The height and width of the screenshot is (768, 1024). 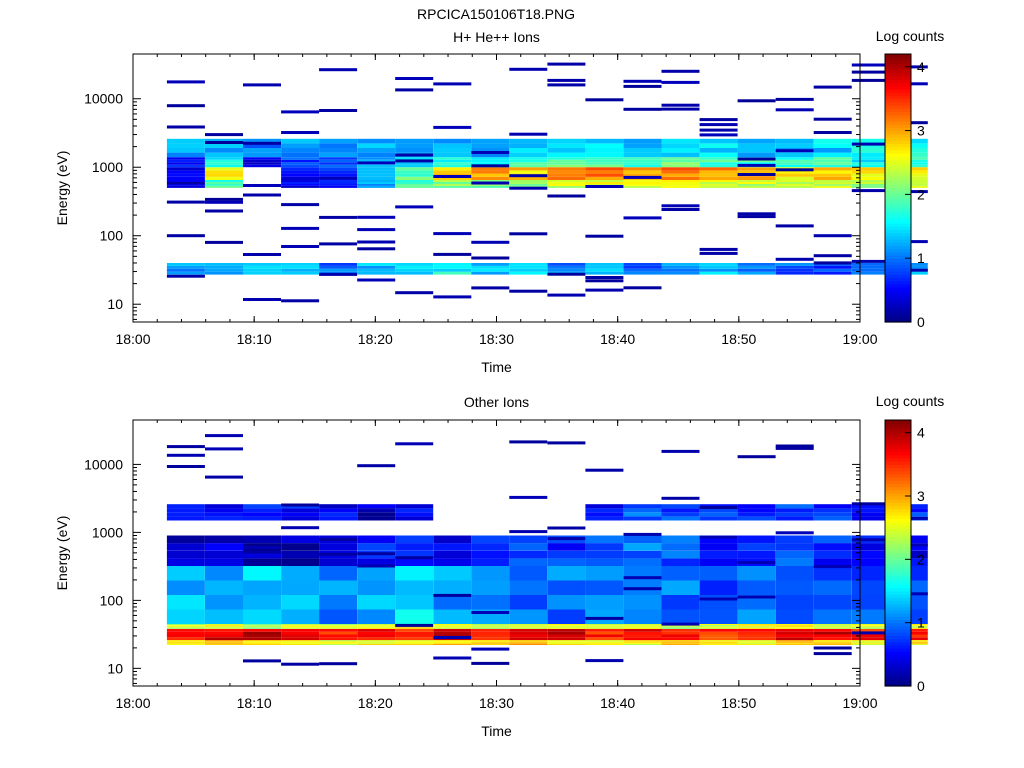 What do you see at coordinates (107, 167) in the screenshot?
I see `y-tick-label: 1000` at bounding box center [107, 167].